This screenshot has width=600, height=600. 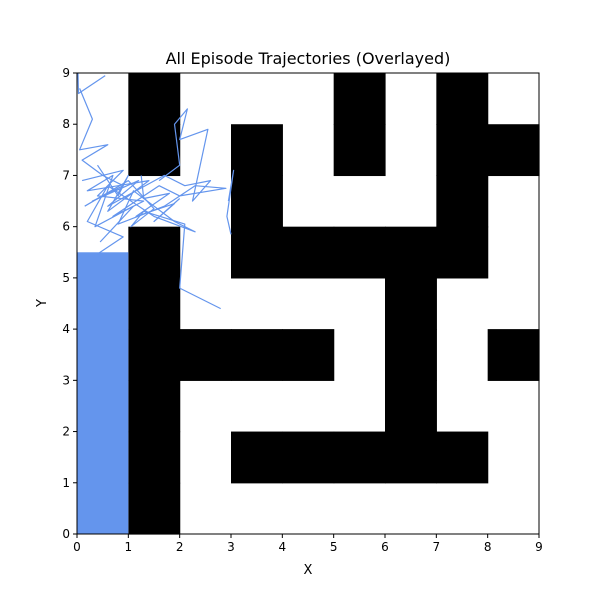 I want to click on y-tick-label: 1, so click(x=66, y=483).